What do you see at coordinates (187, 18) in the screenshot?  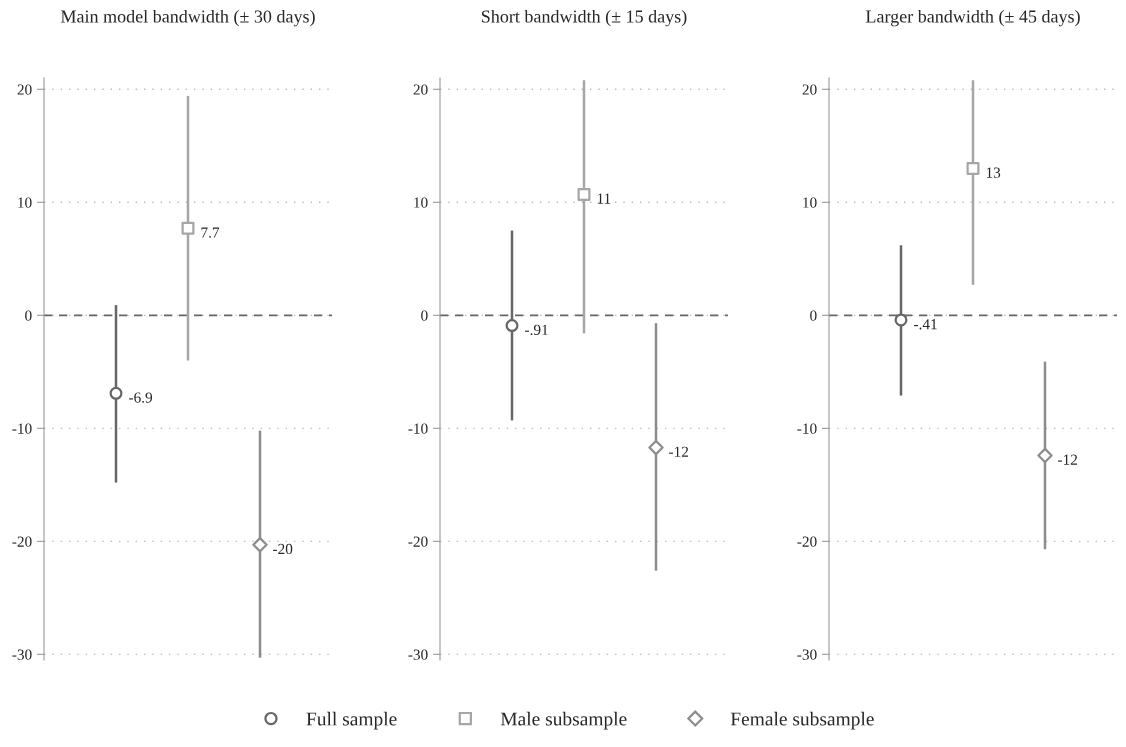 I see `chart-title: Main model bandwidth (± 30 days)` at bounding box center [187, 18].